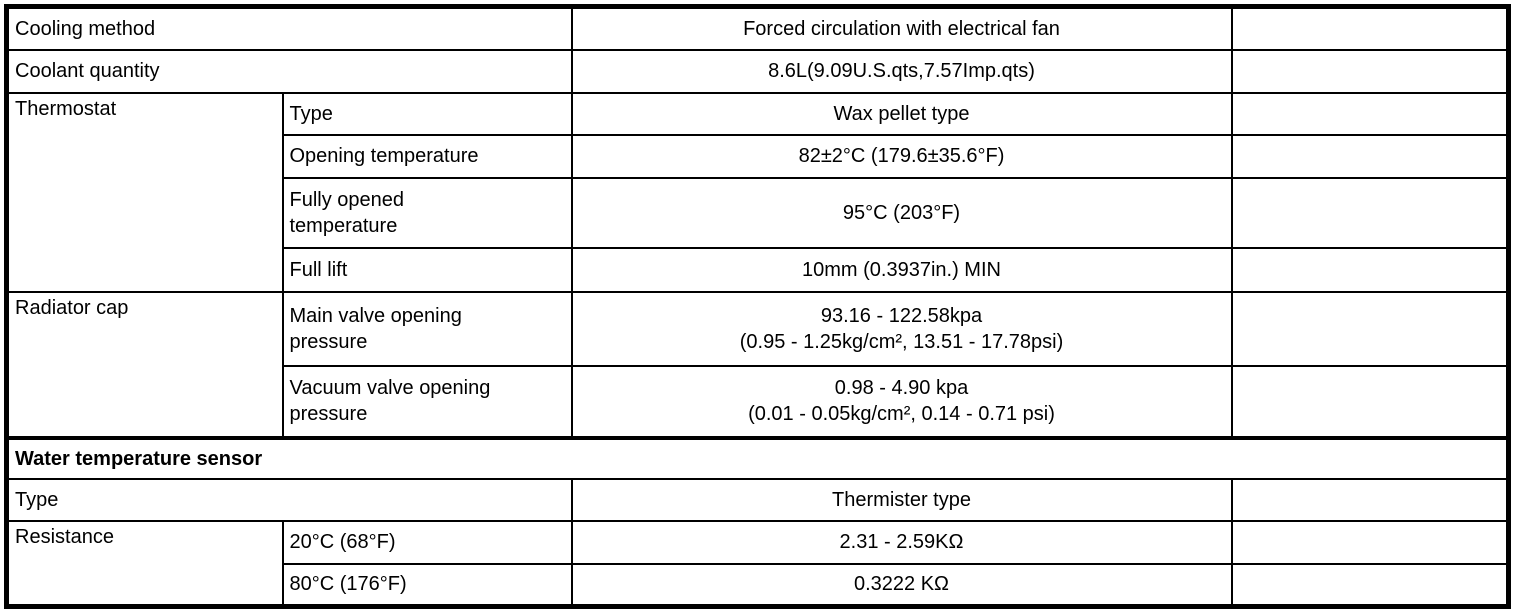 This screenshot has height=612, width=1520. I want to click on label-opening-temperature: Opening temperature, so click(427, 156).